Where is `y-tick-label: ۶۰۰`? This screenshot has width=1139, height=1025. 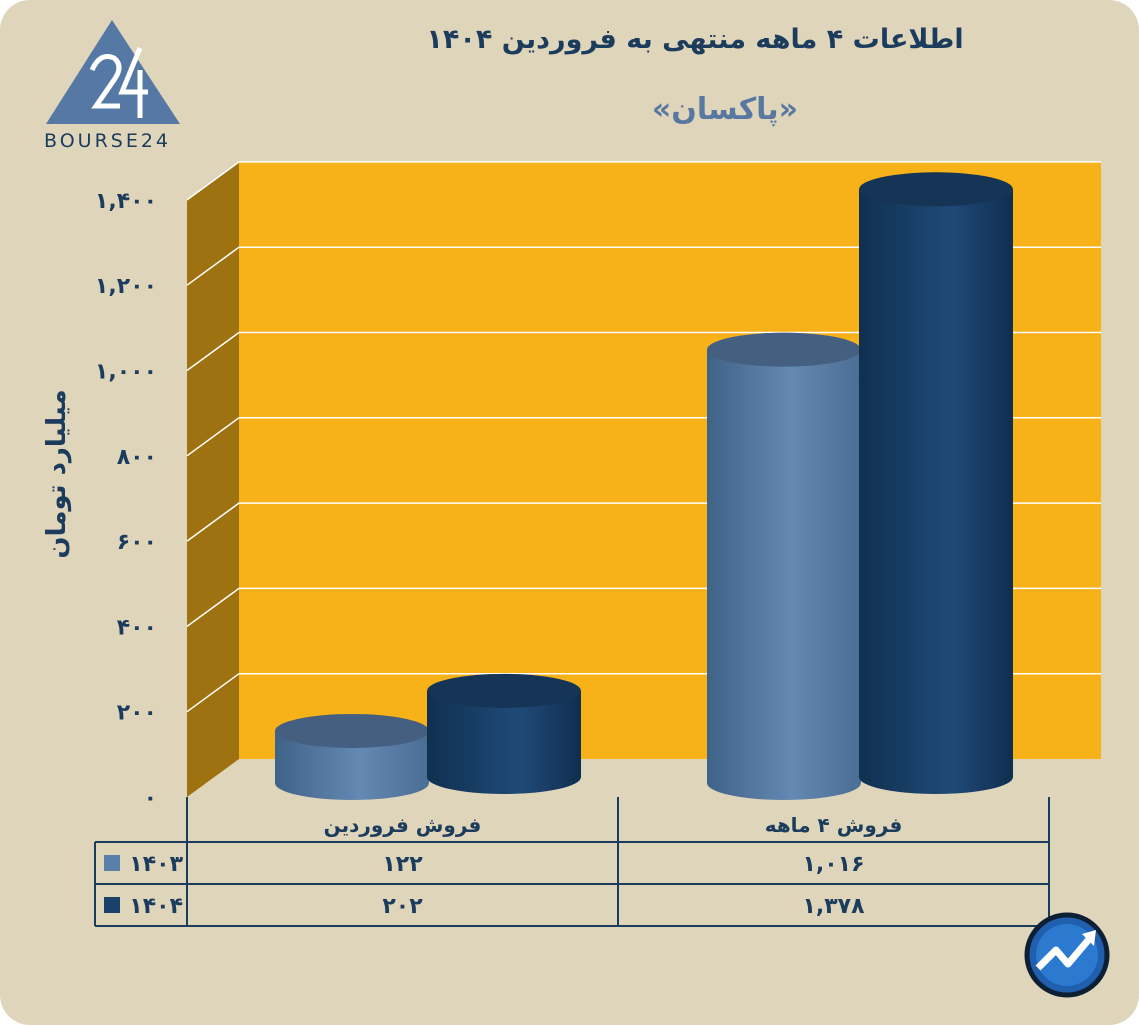
y-tick-label: ۶۰۰ is located at coordinates (137, 542).